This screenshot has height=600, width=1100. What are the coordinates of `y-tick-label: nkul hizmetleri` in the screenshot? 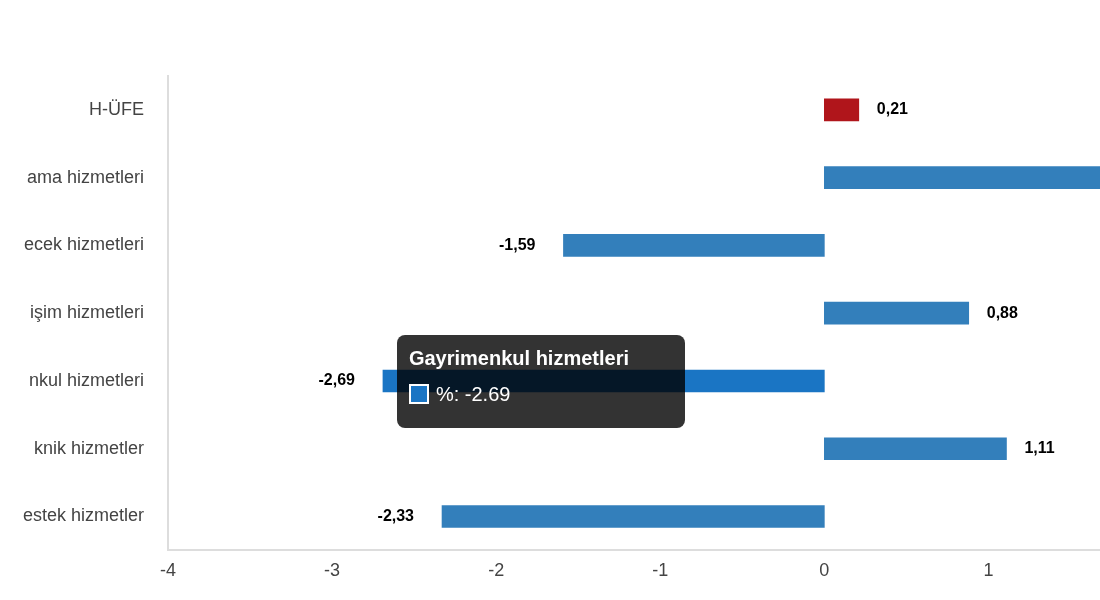 It's located at (86, 379).